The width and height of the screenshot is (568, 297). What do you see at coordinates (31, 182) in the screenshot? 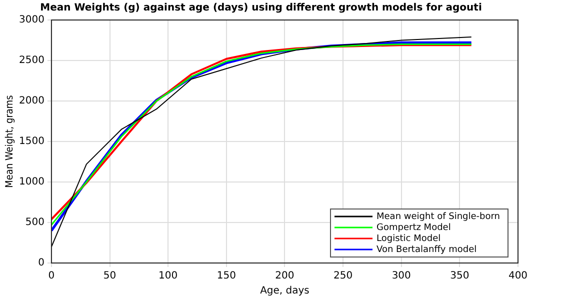
I see `y-tick-label: 1000` at bounding box center [31, 182].